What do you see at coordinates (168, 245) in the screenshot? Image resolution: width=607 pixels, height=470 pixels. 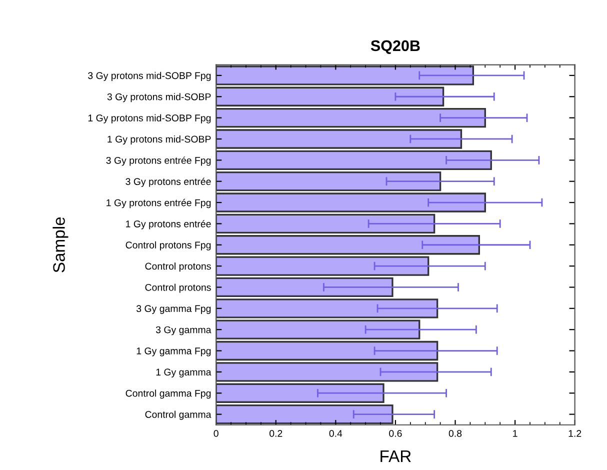 I see `y-tick-label: Control protons Fpg` at bounding box center [168, 245].